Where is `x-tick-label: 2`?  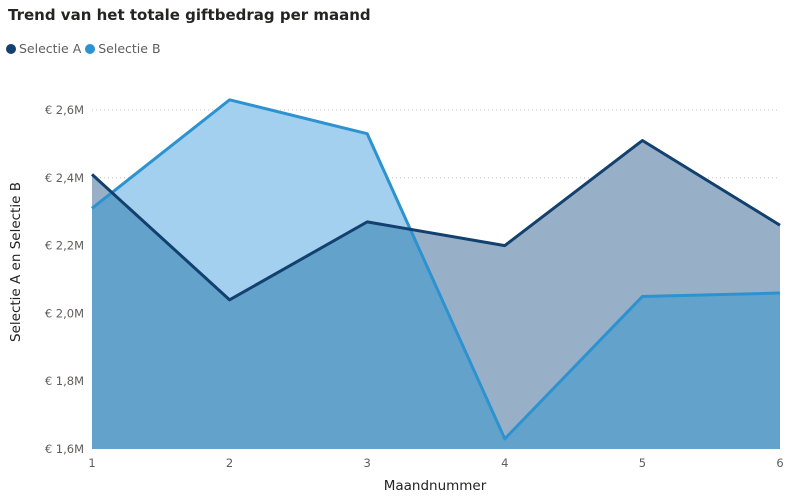
x-tick-label: 2 is located at coordinates (229, 463).